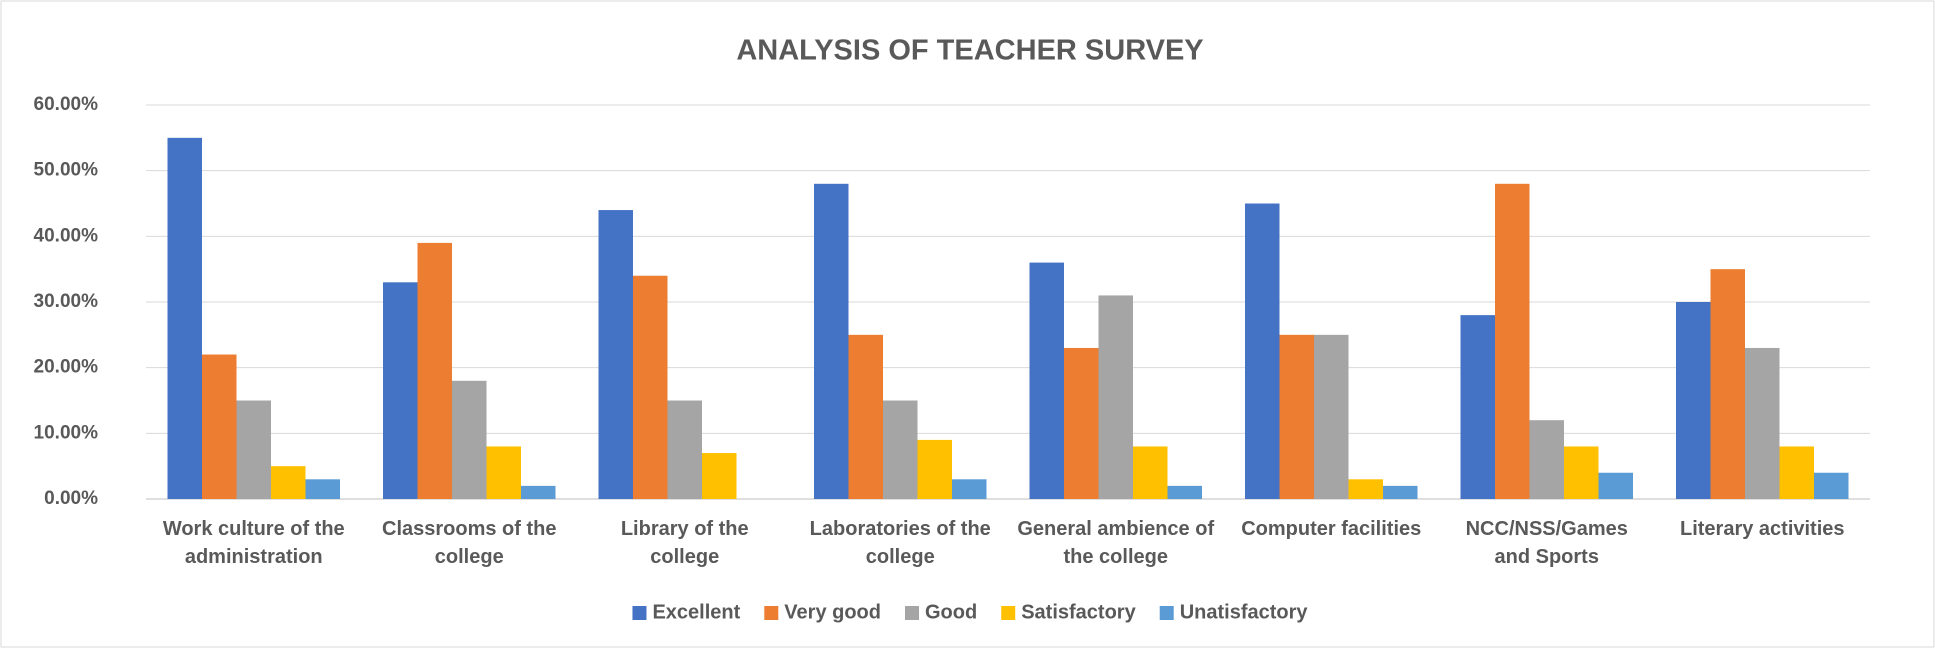 The height and width of the screenshot is (648, 1935). I want to click on legend-label: Excellent, so click(696, 612).